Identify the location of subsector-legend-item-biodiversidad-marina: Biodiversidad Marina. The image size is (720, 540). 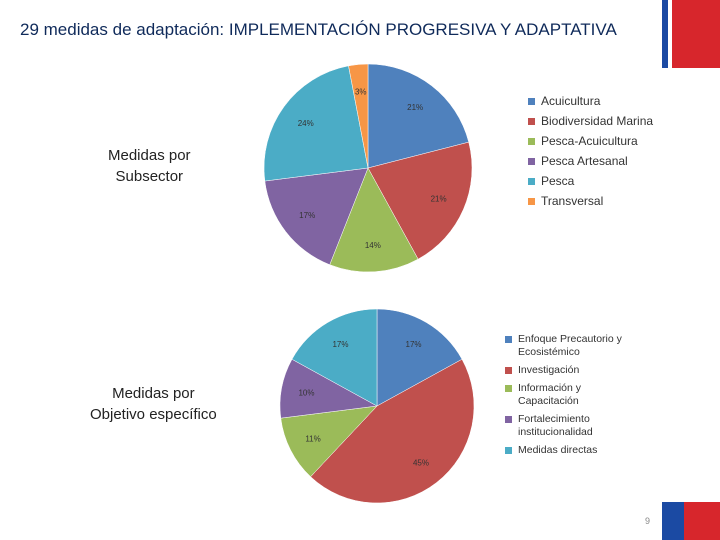
(603, 121).